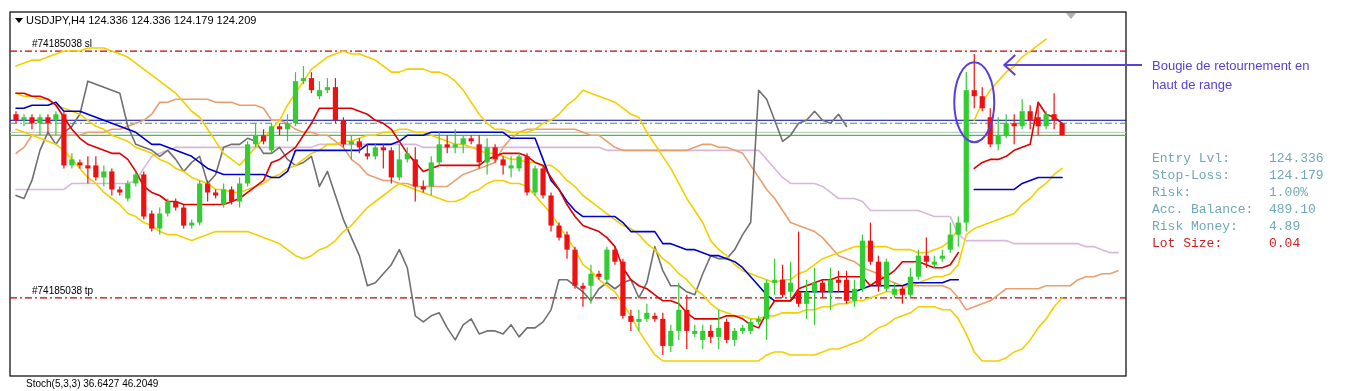 The height and width of the screenshot is (391, 1360). Describe the element at coordinates (1226, 226) in the screenshot. I see `text: Risk Money: 4.89` at that location.